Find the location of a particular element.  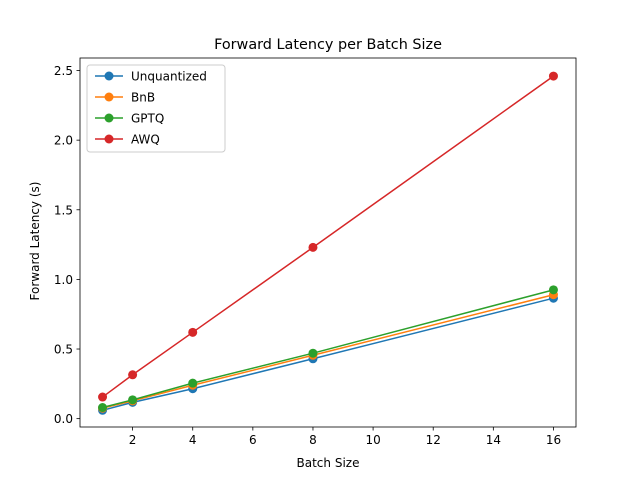

legend-label: AWQ is located at coordinates (145, 140).